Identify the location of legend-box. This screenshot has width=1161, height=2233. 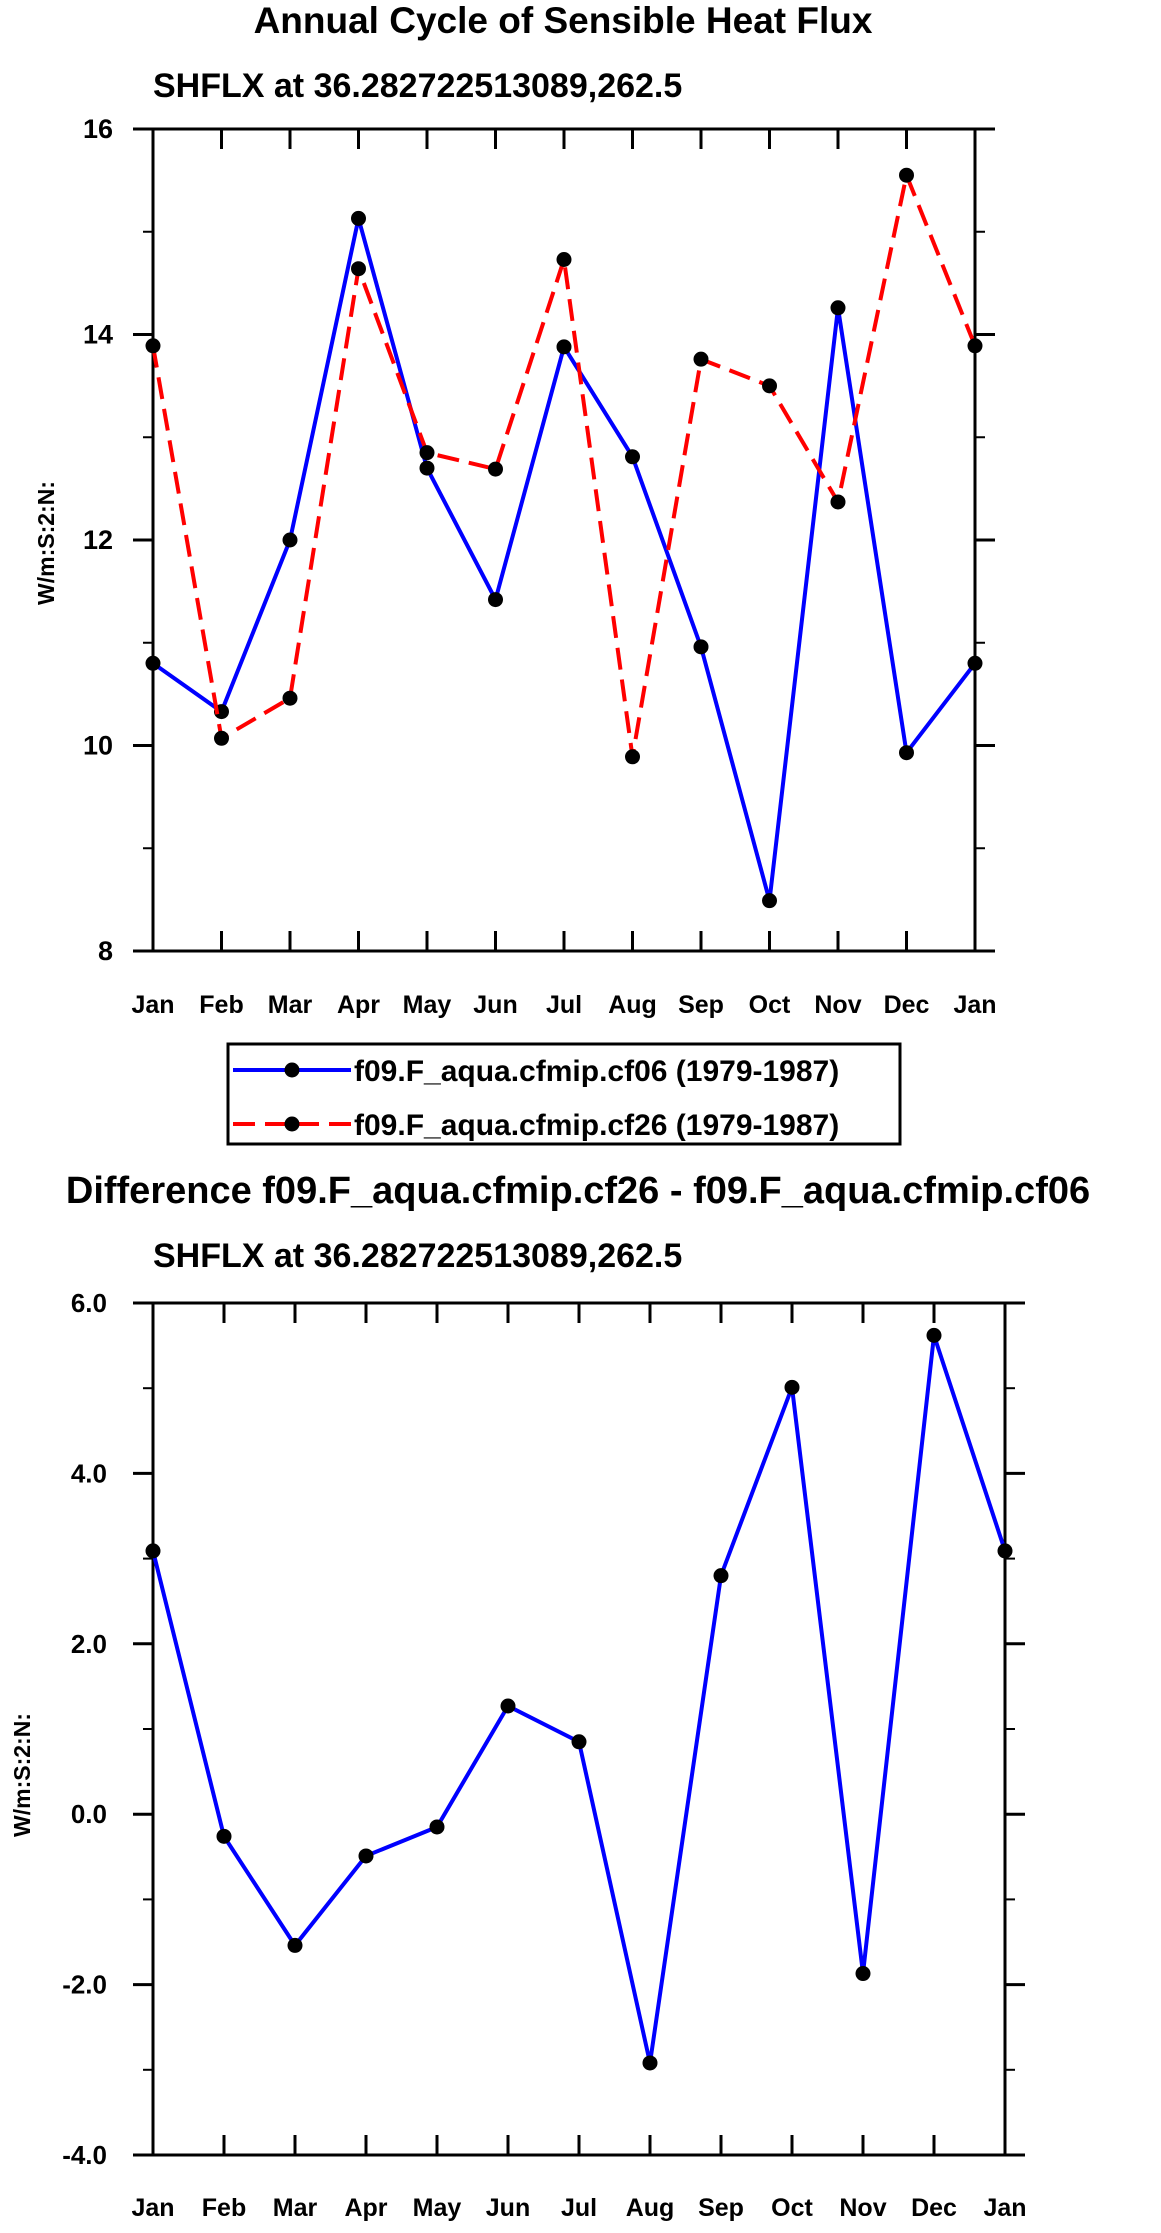
(564, 1094).